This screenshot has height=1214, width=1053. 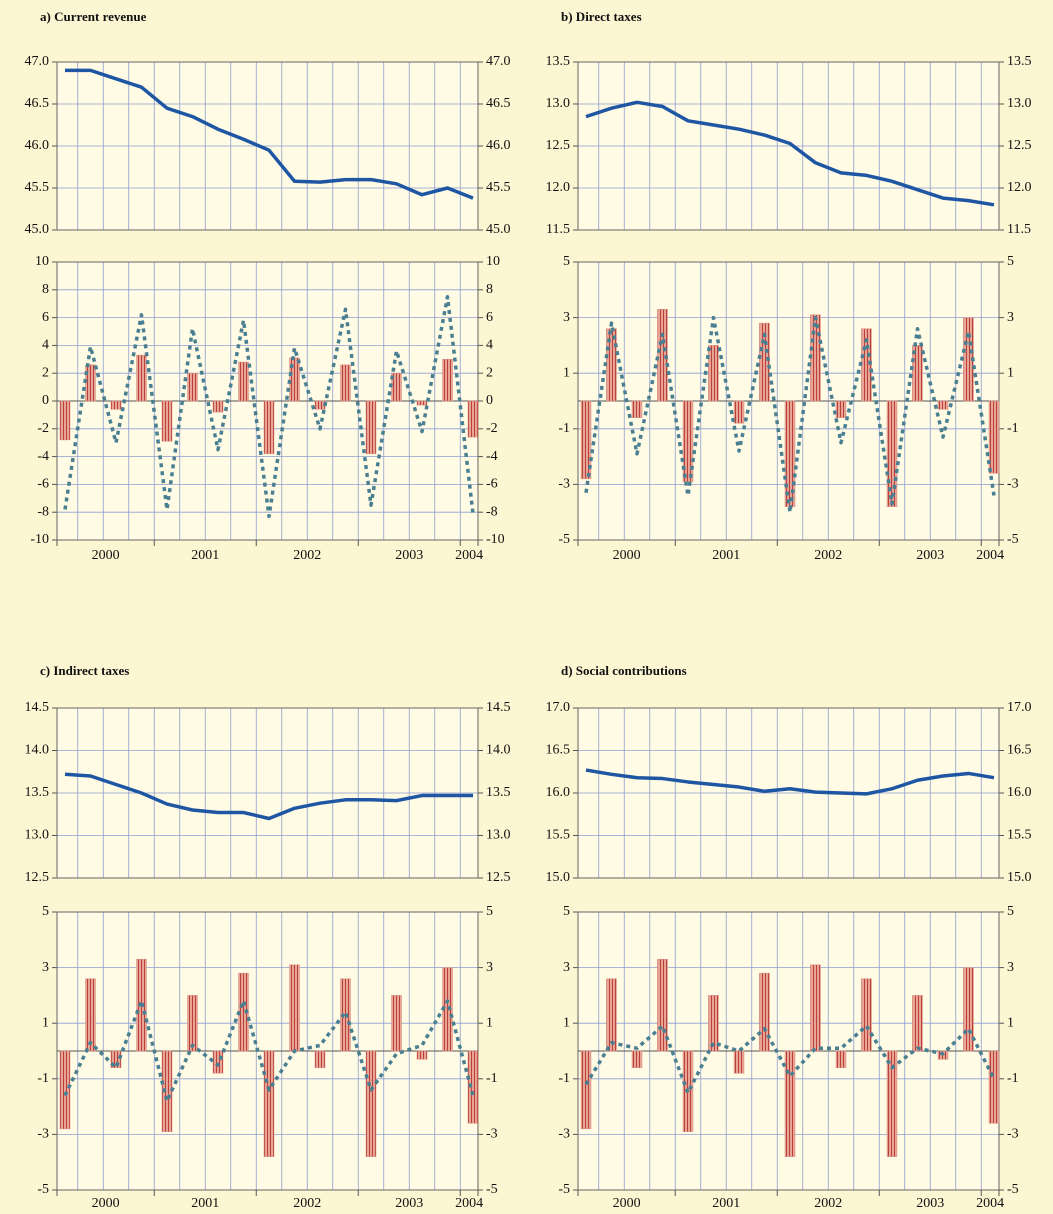 What do you see at coordinates (37, 187) in the screenshot?
I see `y-tick-label: 45.5` at bounding box center [37, 187].